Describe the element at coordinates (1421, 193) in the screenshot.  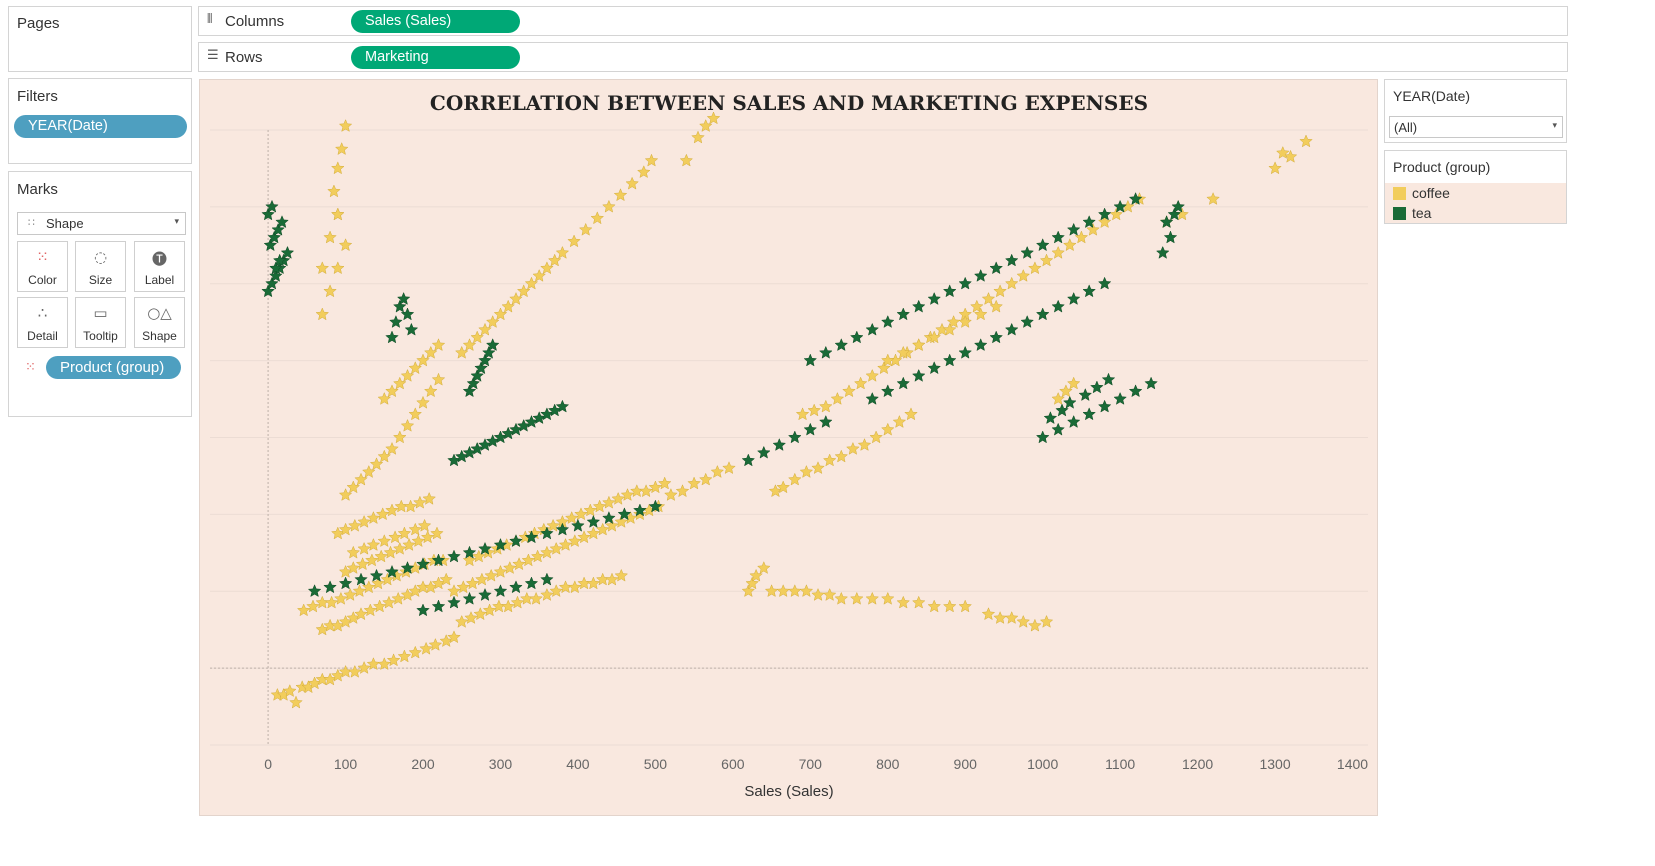
I see `legend-item-coffee: coffee` at that location.